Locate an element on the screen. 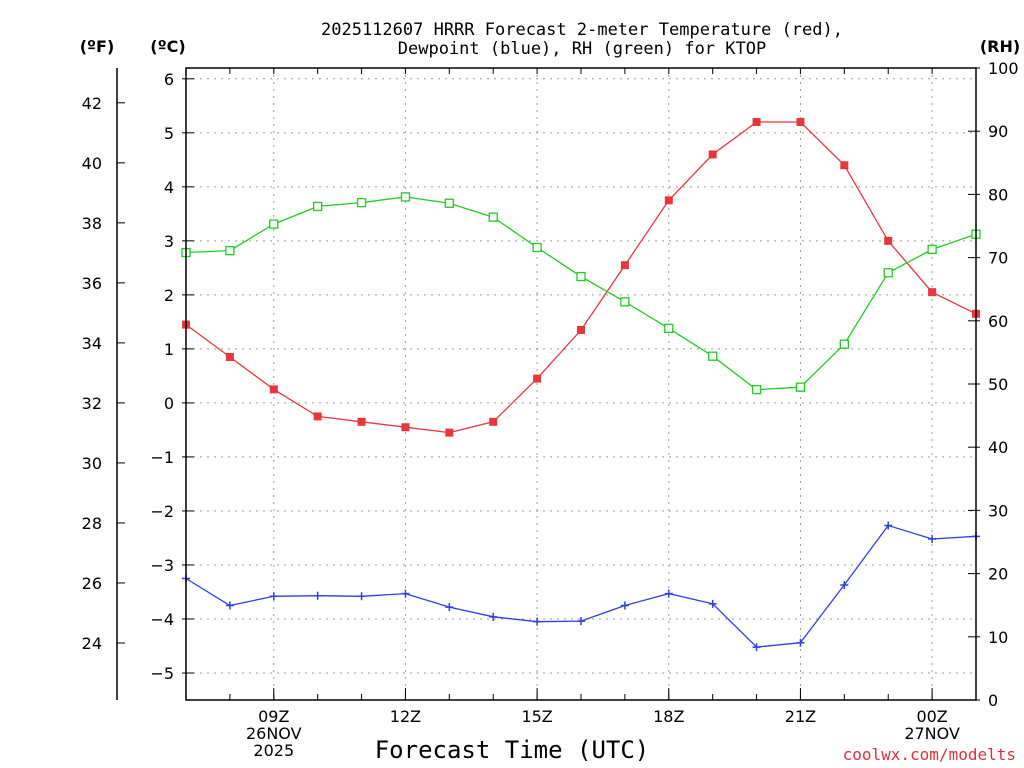 The image size is (1024, 768). fahrenheit-tick-label: 24 is located at coordinates (92, 643).